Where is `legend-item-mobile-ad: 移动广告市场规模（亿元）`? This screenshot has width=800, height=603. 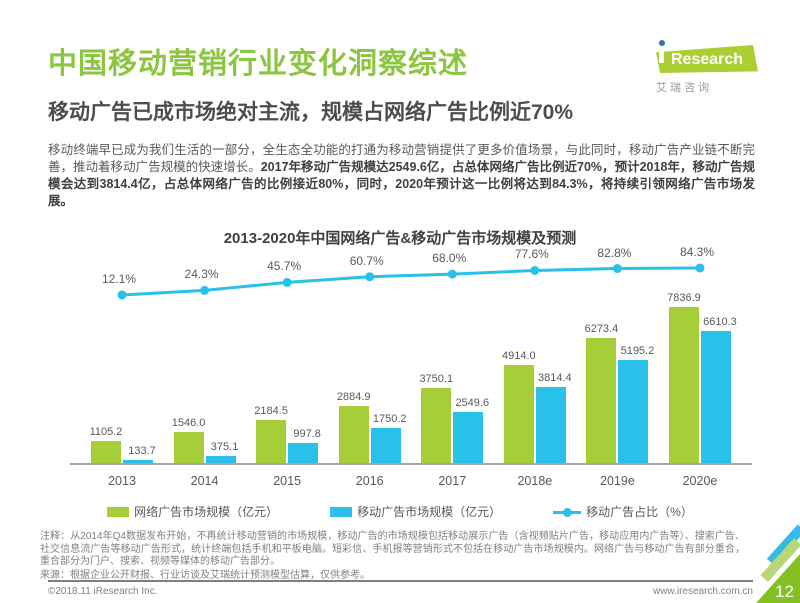
legend-item-mobile-ad: 移动广告市场规模（亿元） is located at coordinates (415, 511).